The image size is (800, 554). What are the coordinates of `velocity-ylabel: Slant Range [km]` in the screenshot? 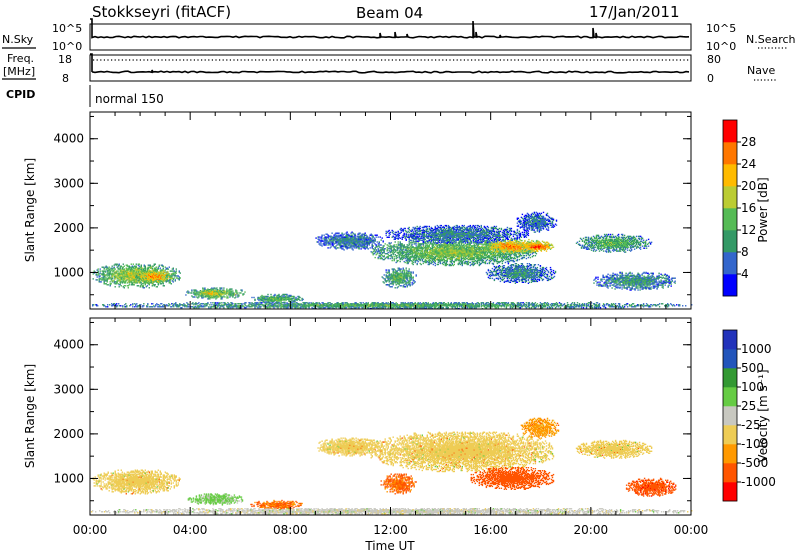 It's located at (30, 416).